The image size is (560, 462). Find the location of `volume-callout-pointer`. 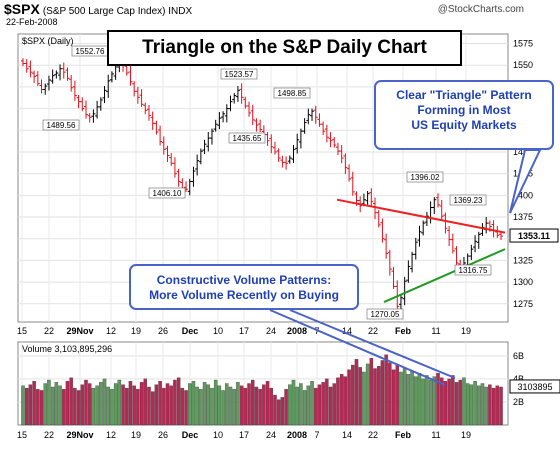

volume-callout-pointer is located at coordinates (357, 347).